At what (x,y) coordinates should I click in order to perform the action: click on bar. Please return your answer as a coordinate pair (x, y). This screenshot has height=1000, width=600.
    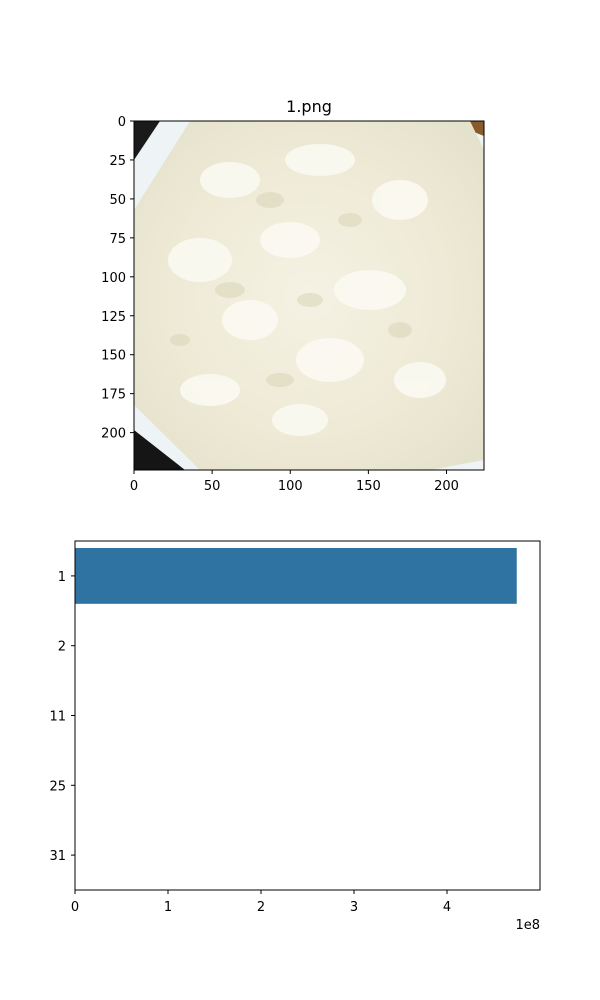
    Looking at the image, I should click on (296, 575).